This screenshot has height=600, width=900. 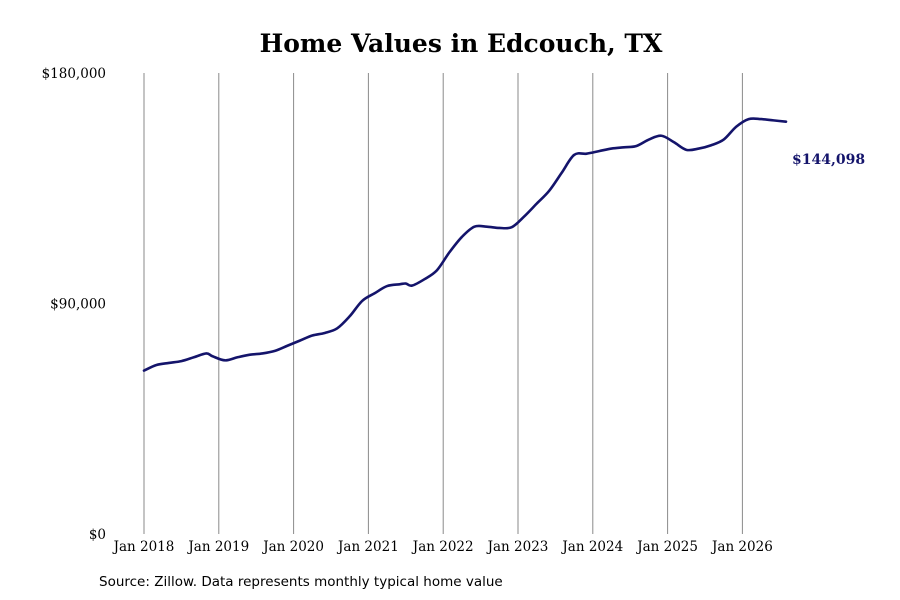 What do you see at coordinates (517, 547) in the screenshot?
I see `x-tick-label: Jan 2023` at bounding box center [517, 547].